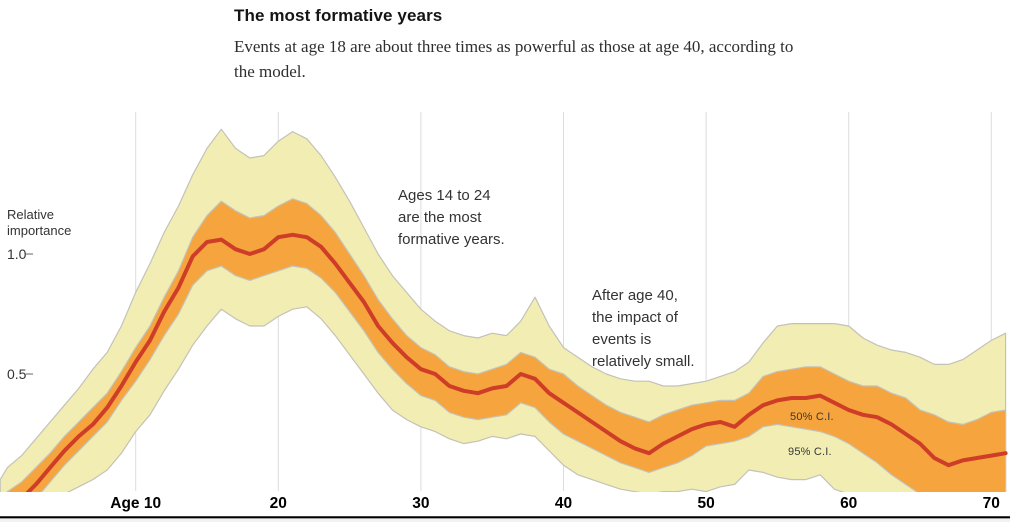 The width and height of the screenshot is (1010, 522). What do you see at coordinates (420, 503) in the screenshot?
I see `x-tick-label-30: 30` at bounding box center [420, 503].